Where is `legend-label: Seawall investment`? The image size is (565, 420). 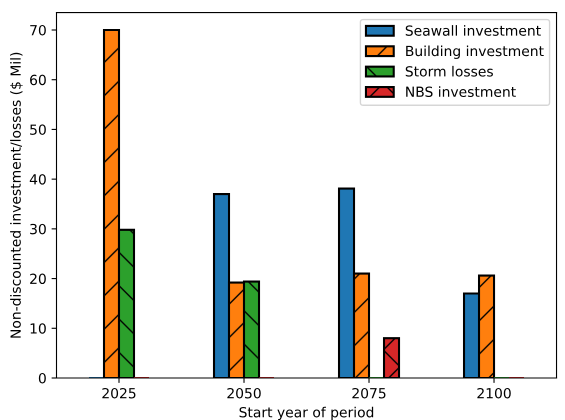 legend-label: Seawall investment is located at coordinates (473, 30).